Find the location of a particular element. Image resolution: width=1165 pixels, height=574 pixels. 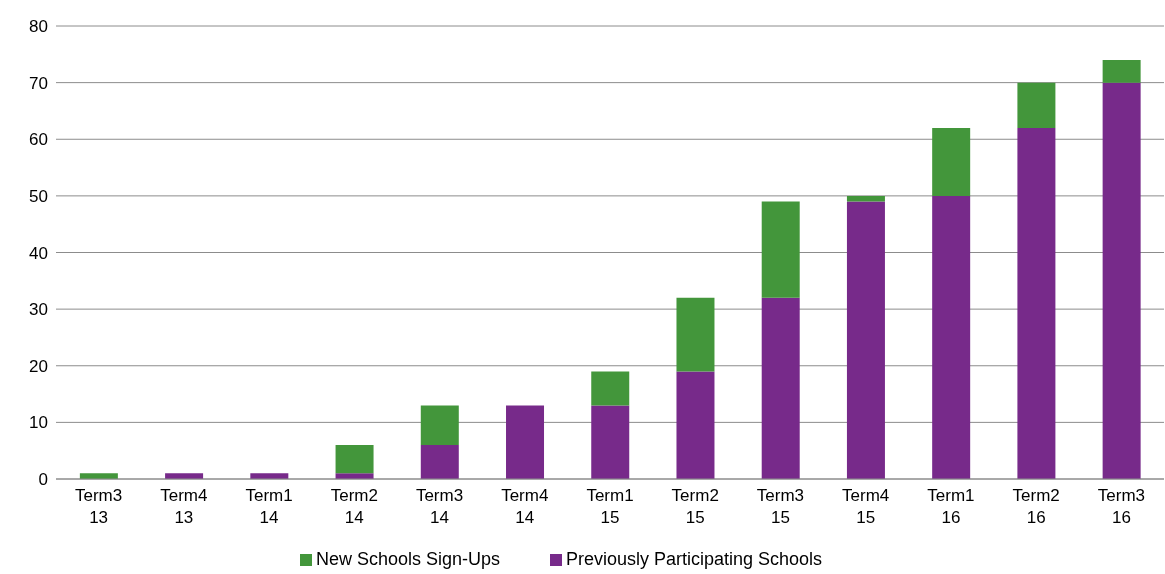

legend-label: Previously Participating Schools is located at coordinates (694, 559).